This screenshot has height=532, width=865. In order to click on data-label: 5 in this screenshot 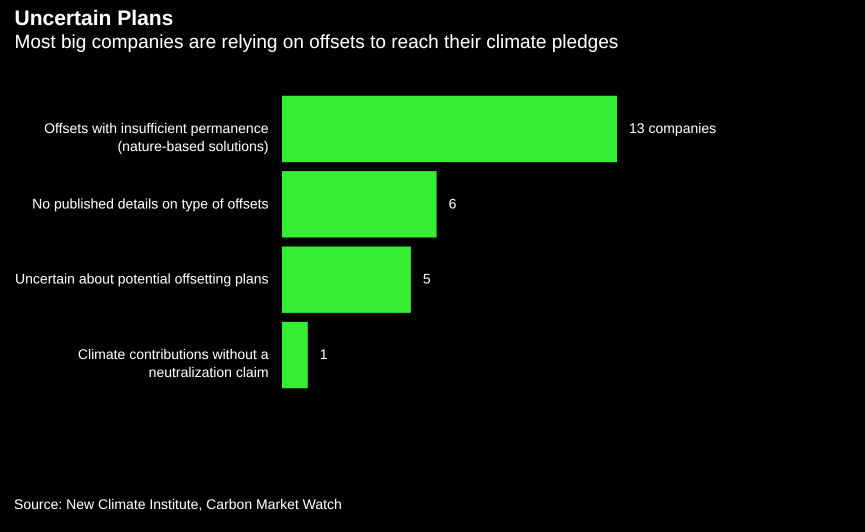, I will do `click(426, 278)`.